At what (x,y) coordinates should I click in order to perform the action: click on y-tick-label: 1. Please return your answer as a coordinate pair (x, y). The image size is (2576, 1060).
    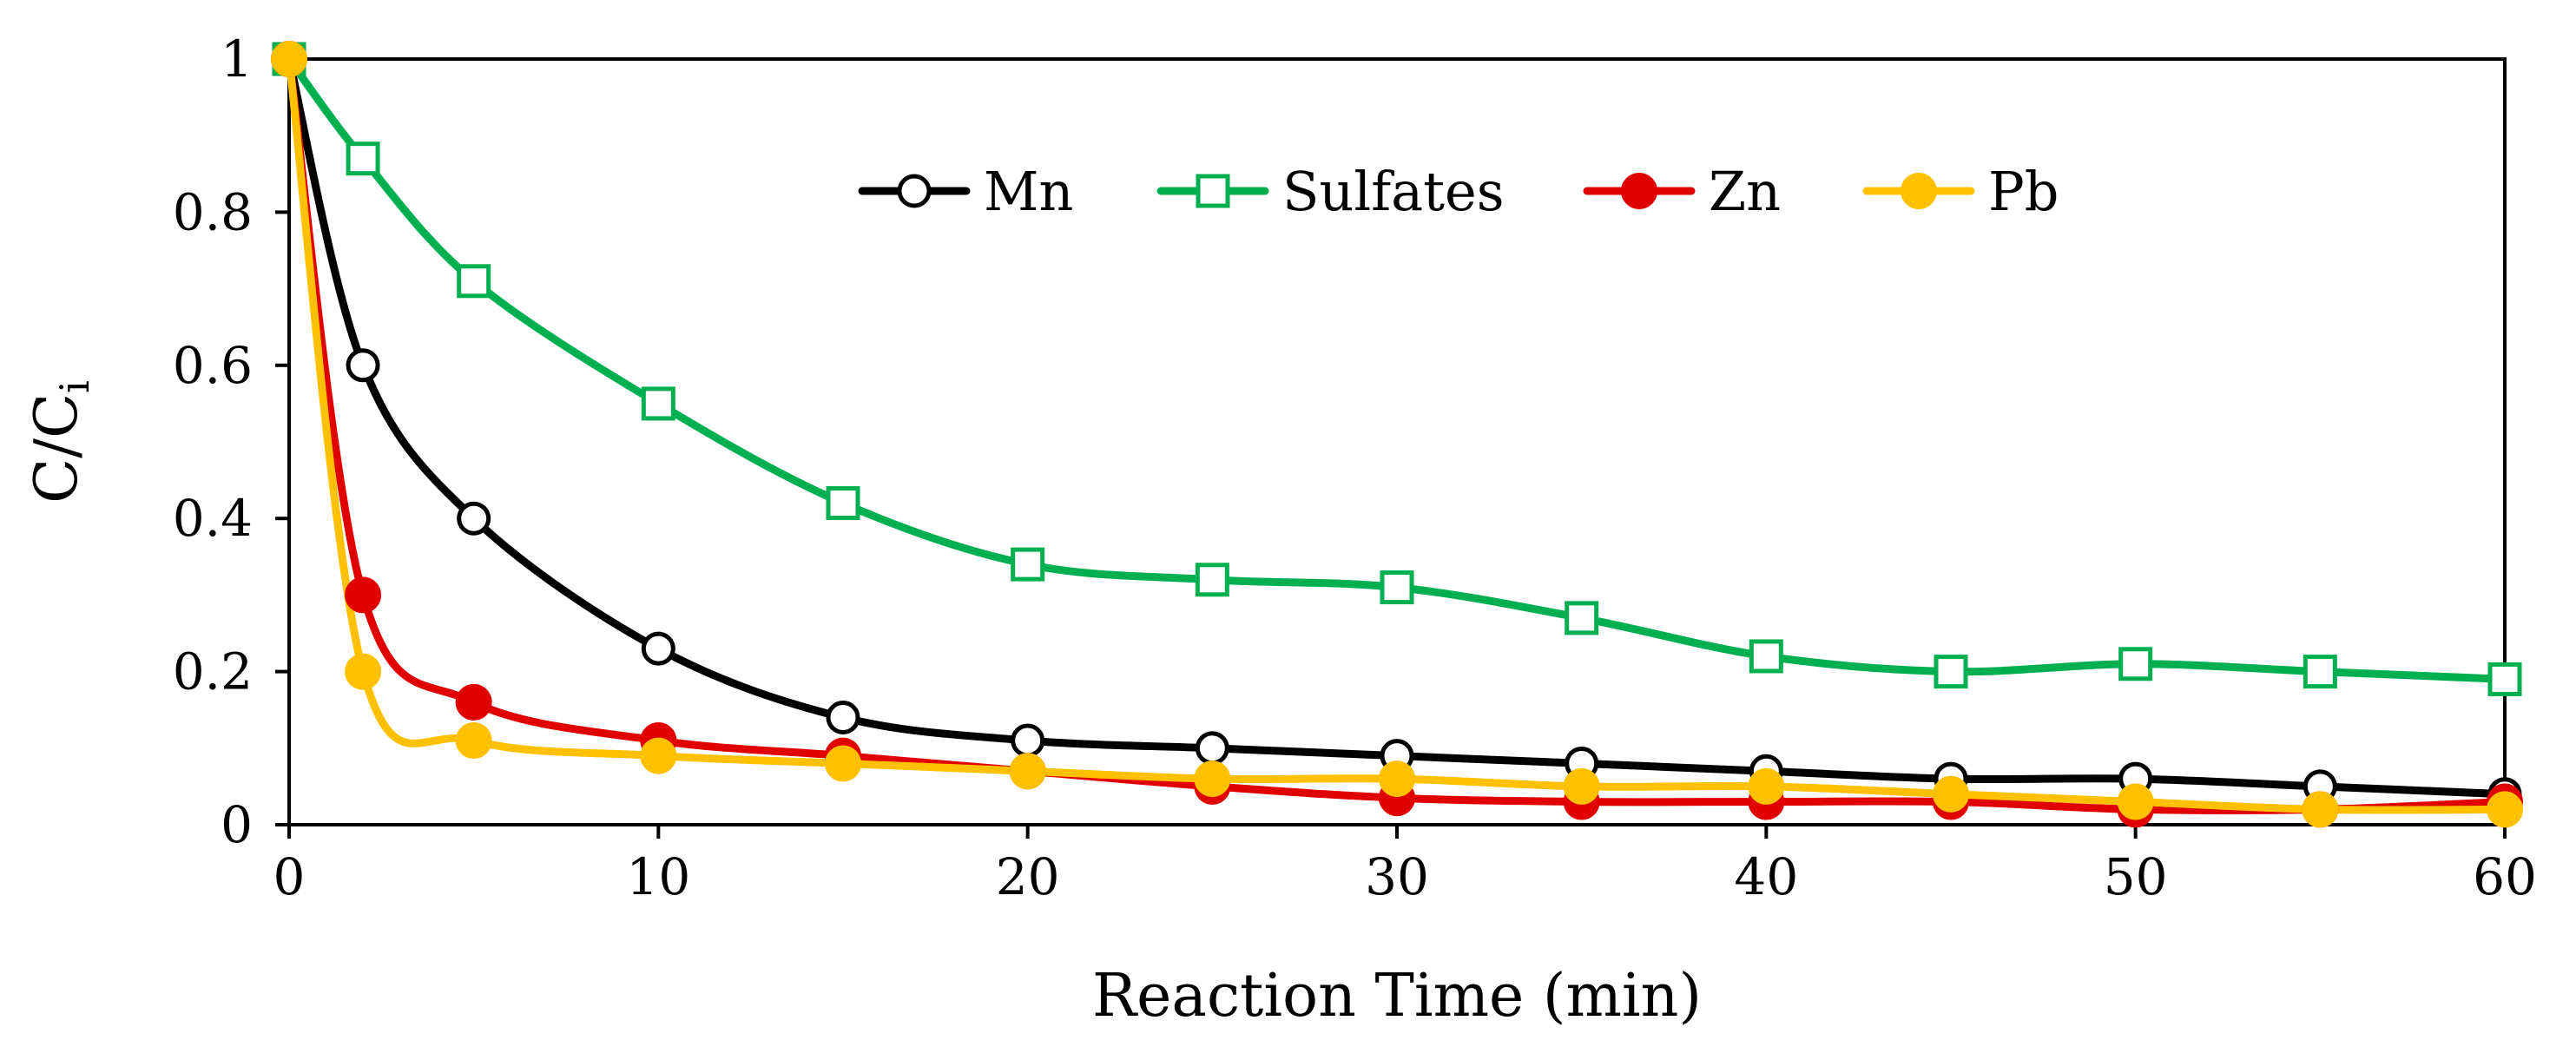
    Looking at the image, I should click on (237, 59).